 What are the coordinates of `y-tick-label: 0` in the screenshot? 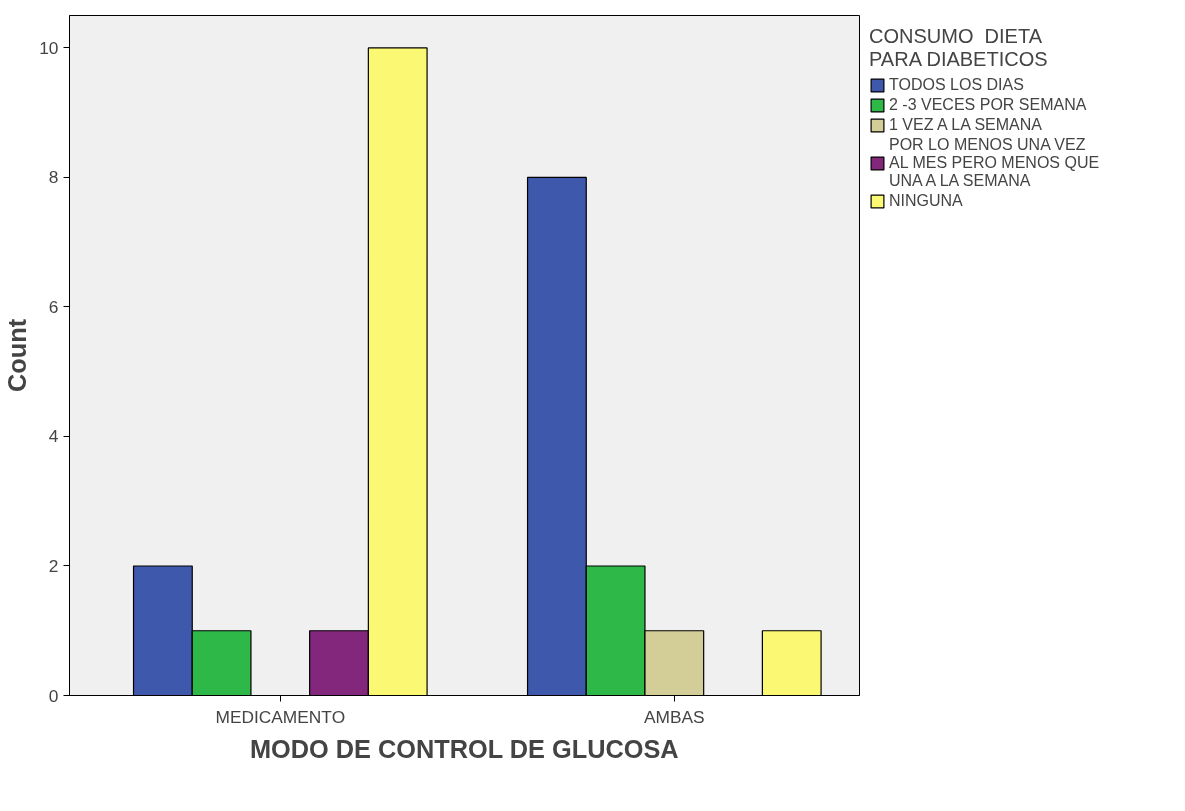 It's located at (53, 695).